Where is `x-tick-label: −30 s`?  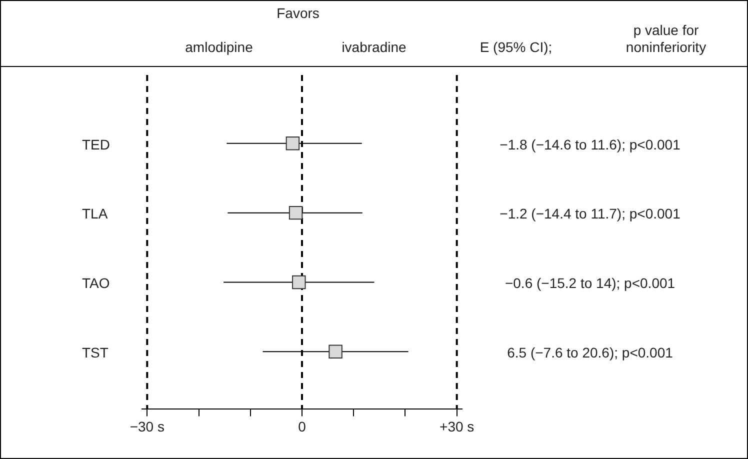 x-tick-label: −30 s is located at coordinates (147, 426).